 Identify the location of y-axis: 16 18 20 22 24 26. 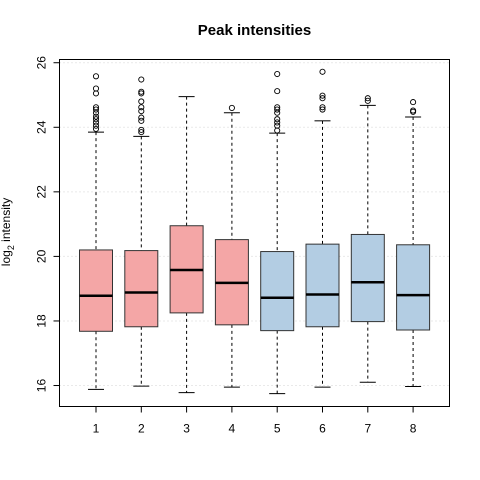
(47, 224).